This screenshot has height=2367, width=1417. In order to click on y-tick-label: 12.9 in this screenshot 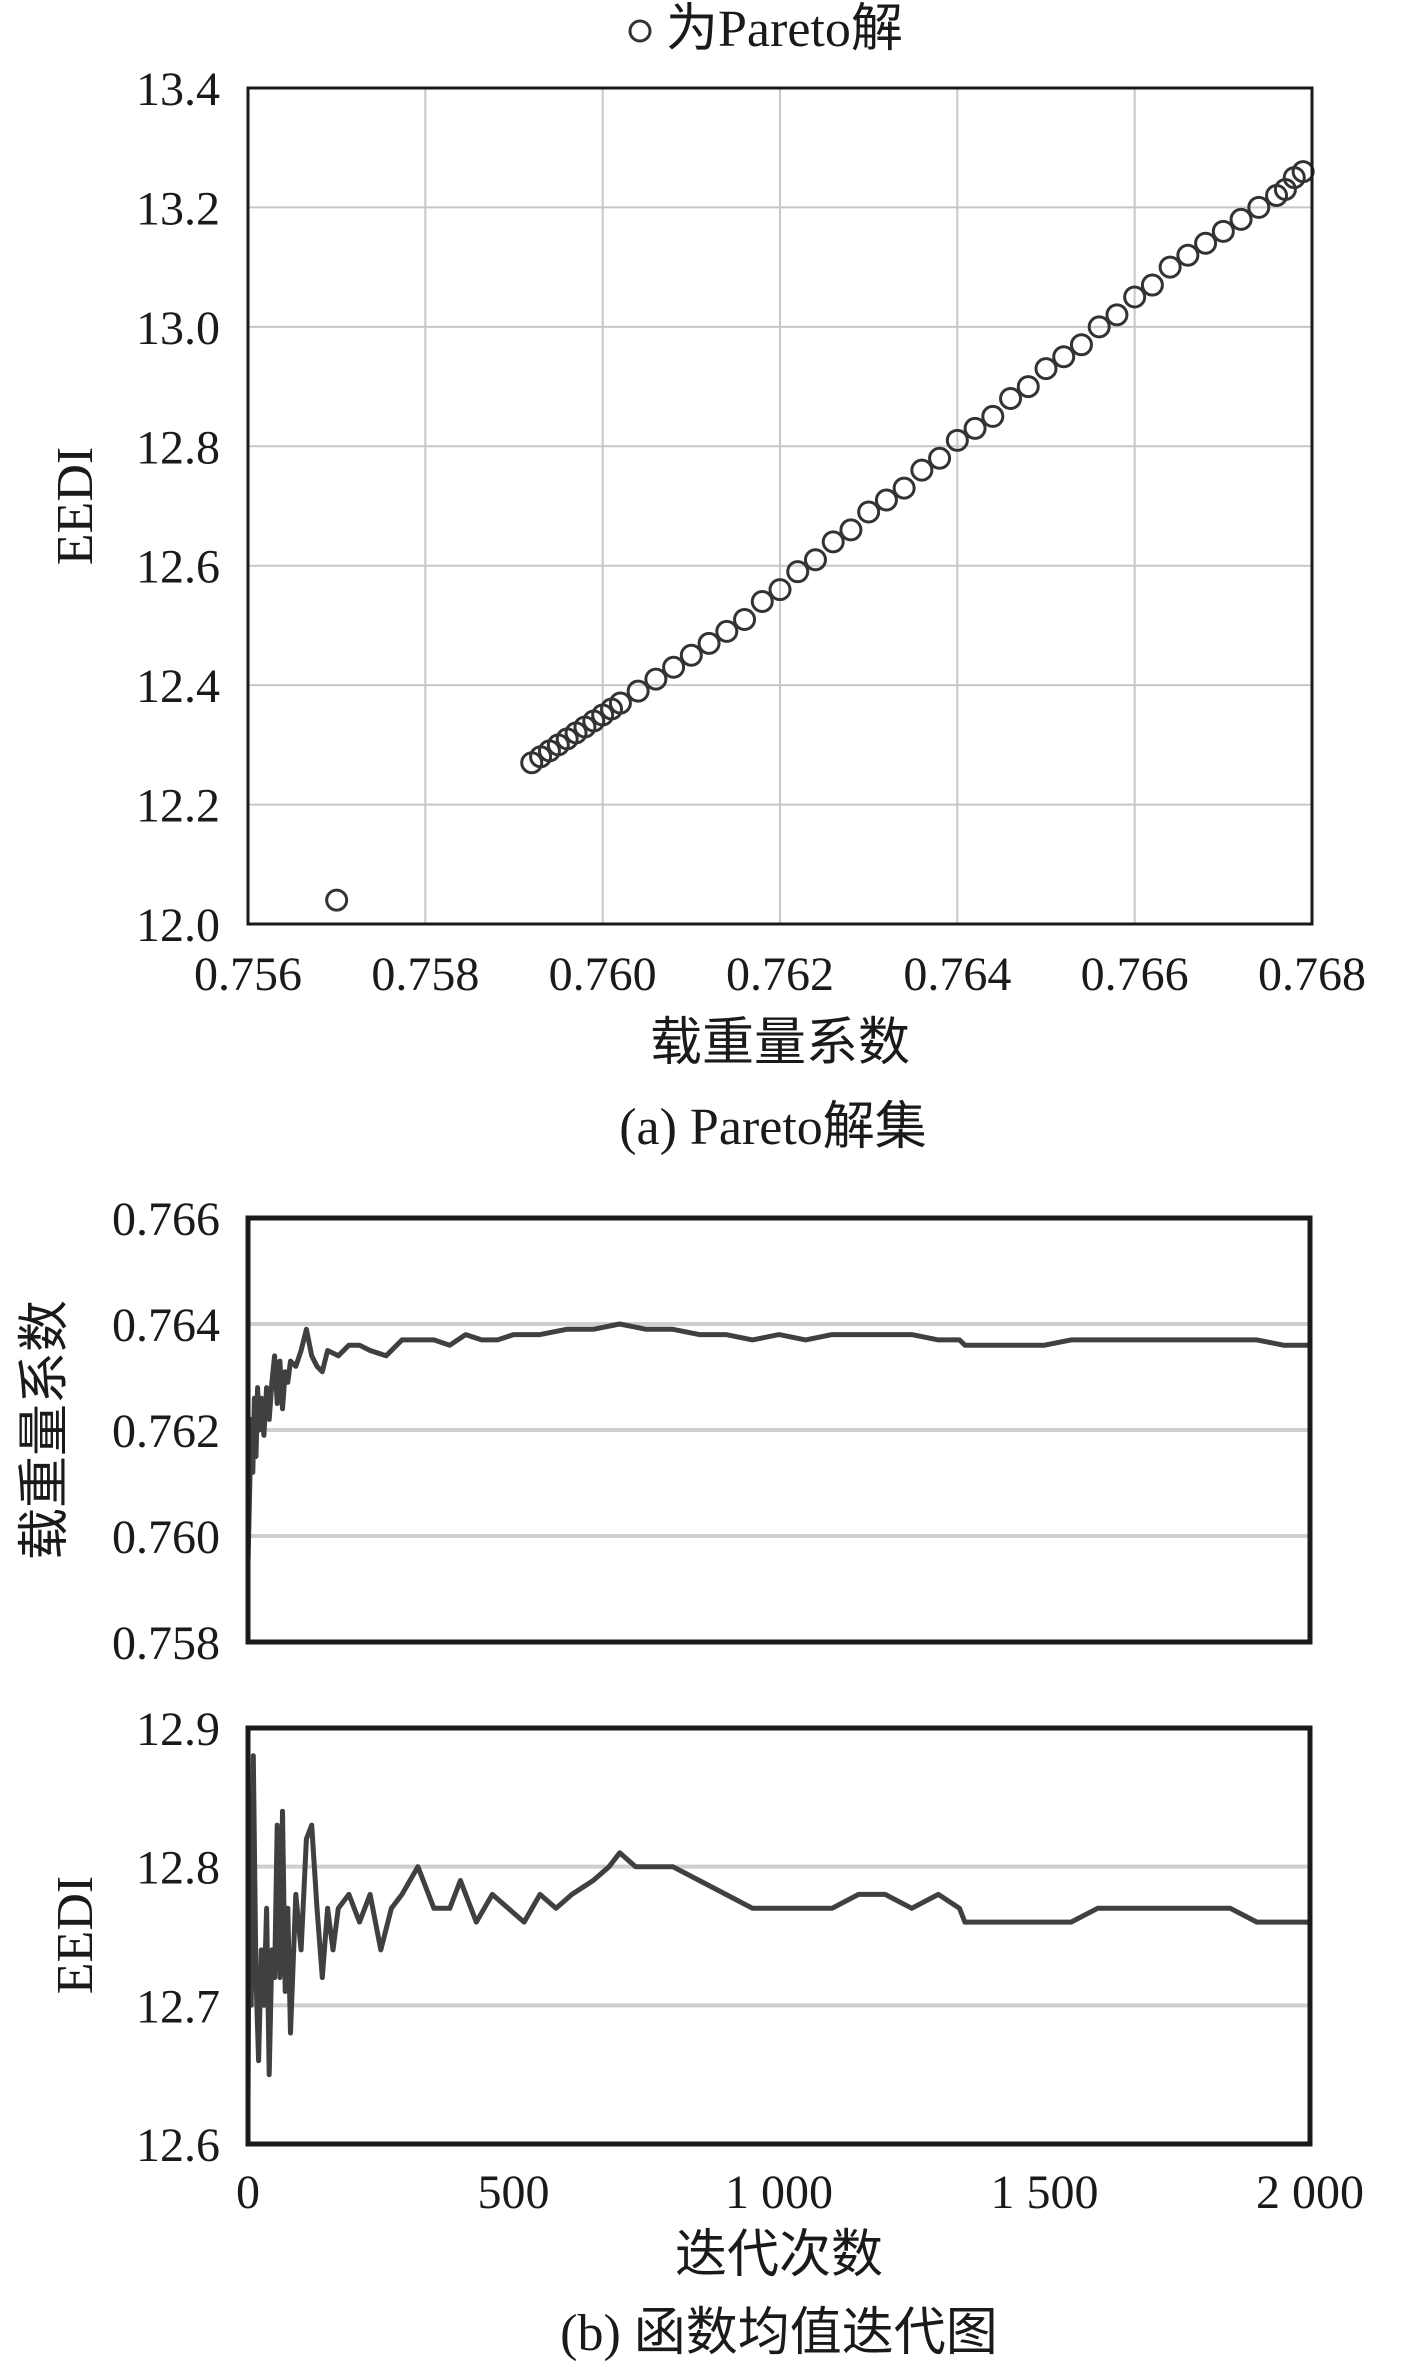, I will do `click(178, 1729)`.